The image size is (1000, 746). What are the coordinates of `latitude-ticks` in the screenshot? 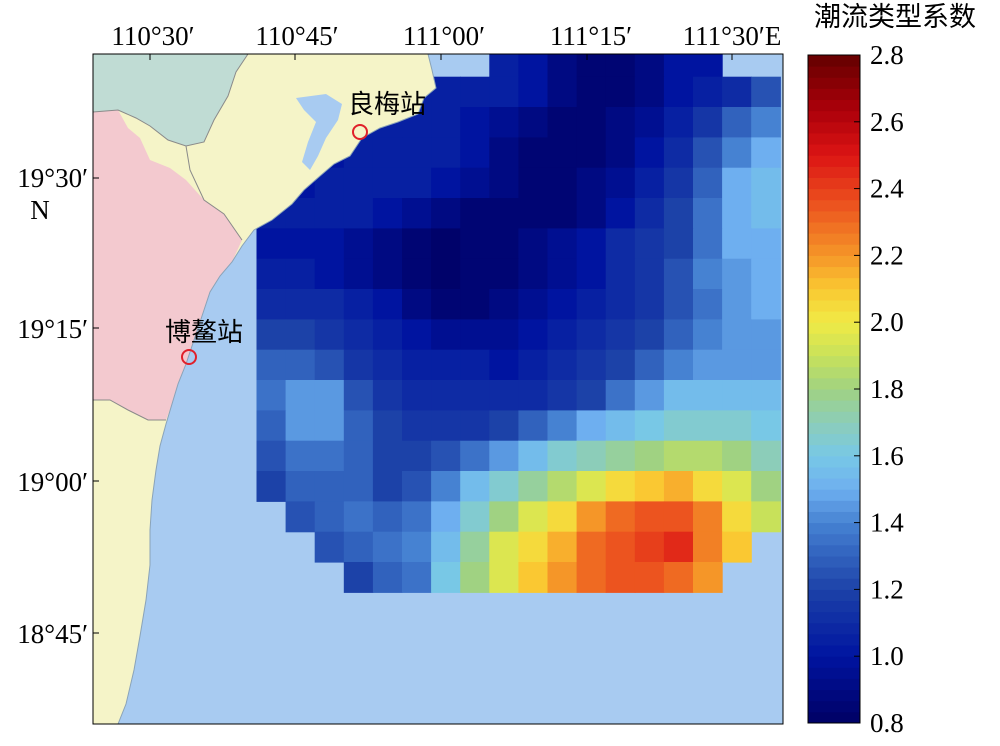 It's located at (96, 405).